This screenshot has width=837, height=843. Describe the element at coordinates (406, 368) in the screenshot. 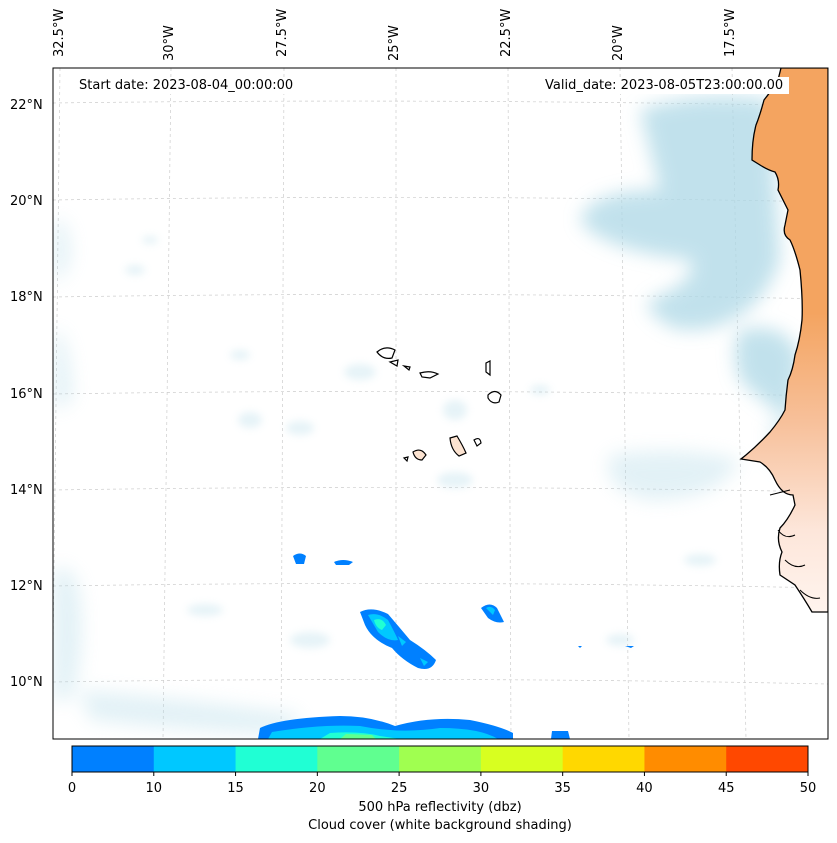

I see `island-santa-luzia` at that location.